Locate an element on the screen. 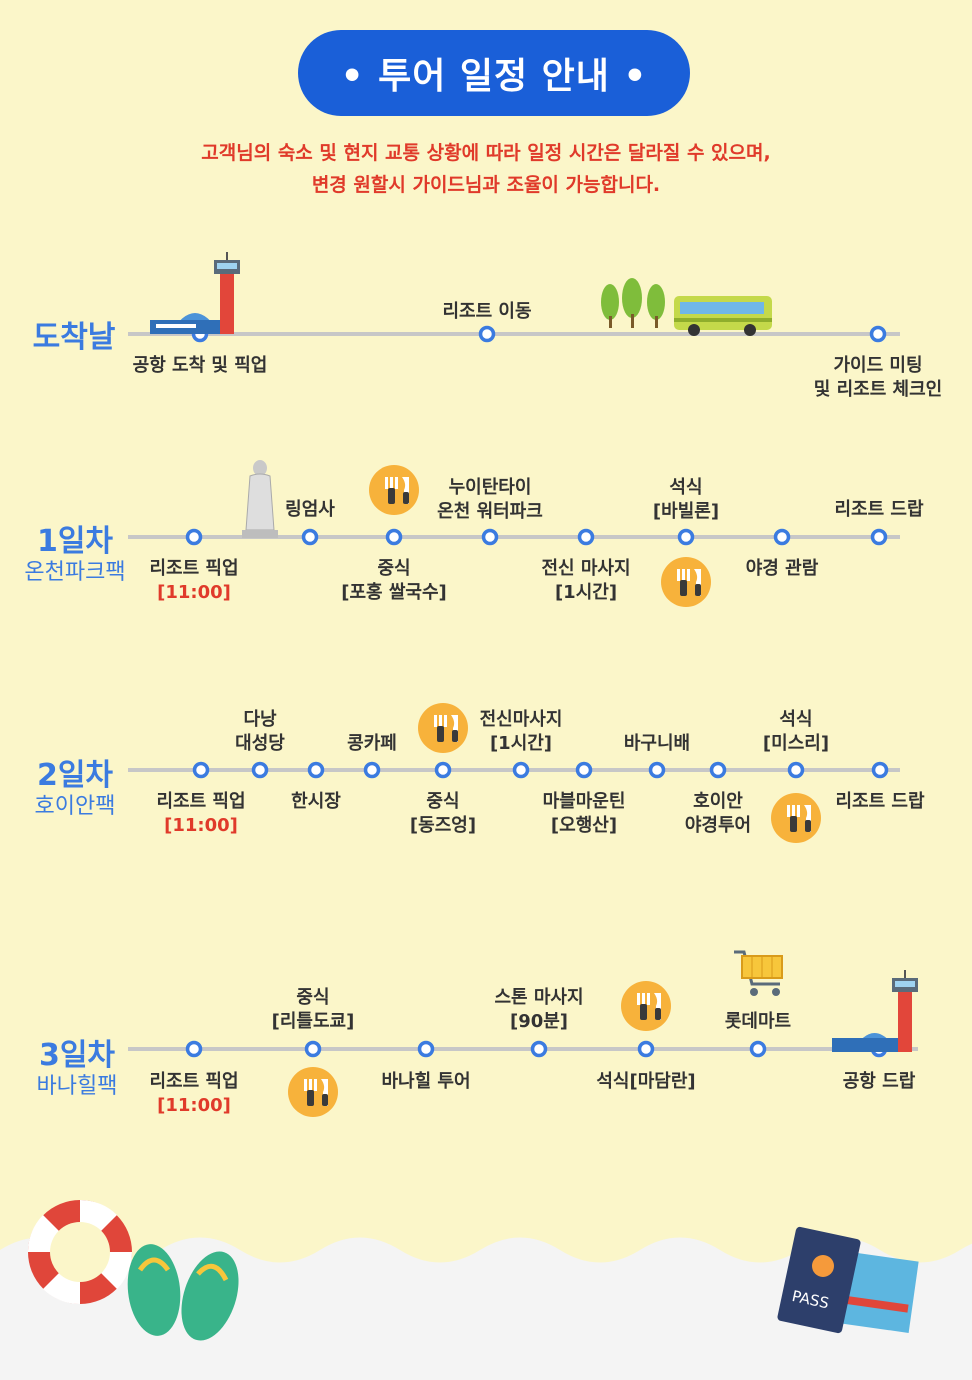 The width and height of the screenshot is (972, 1380). label-resort-pickup-day1: 리조트 픽업 [11:00] is located at coordinates (194, 580).